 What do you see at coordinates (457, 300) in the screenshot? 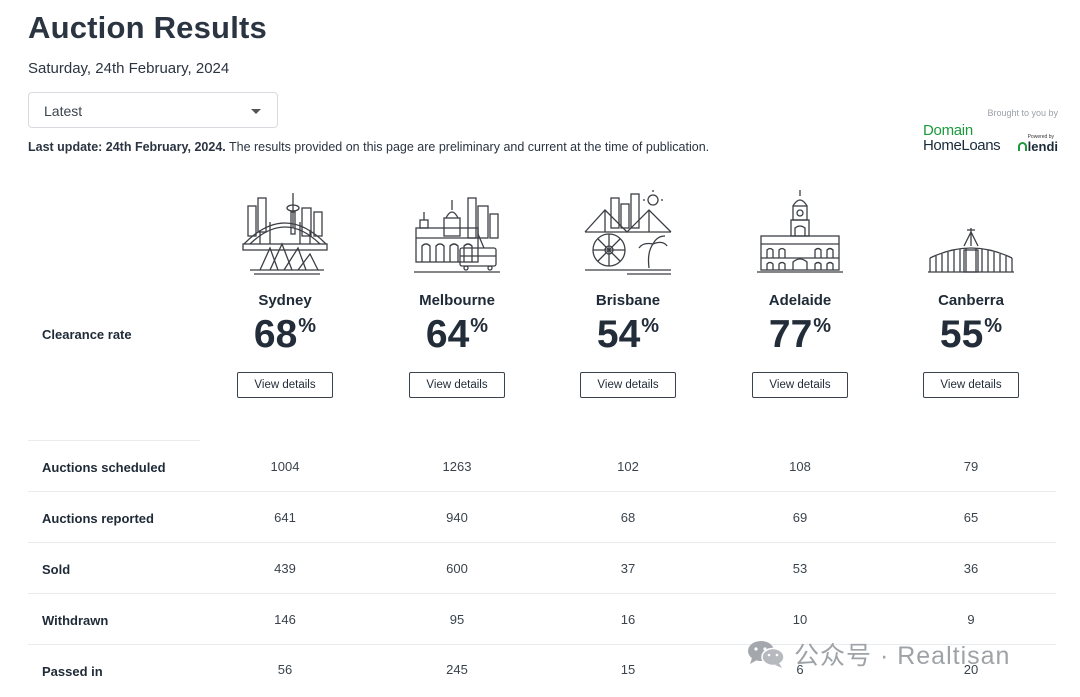
I see `city-name: Melbourne` at bounding box center [457, 300].